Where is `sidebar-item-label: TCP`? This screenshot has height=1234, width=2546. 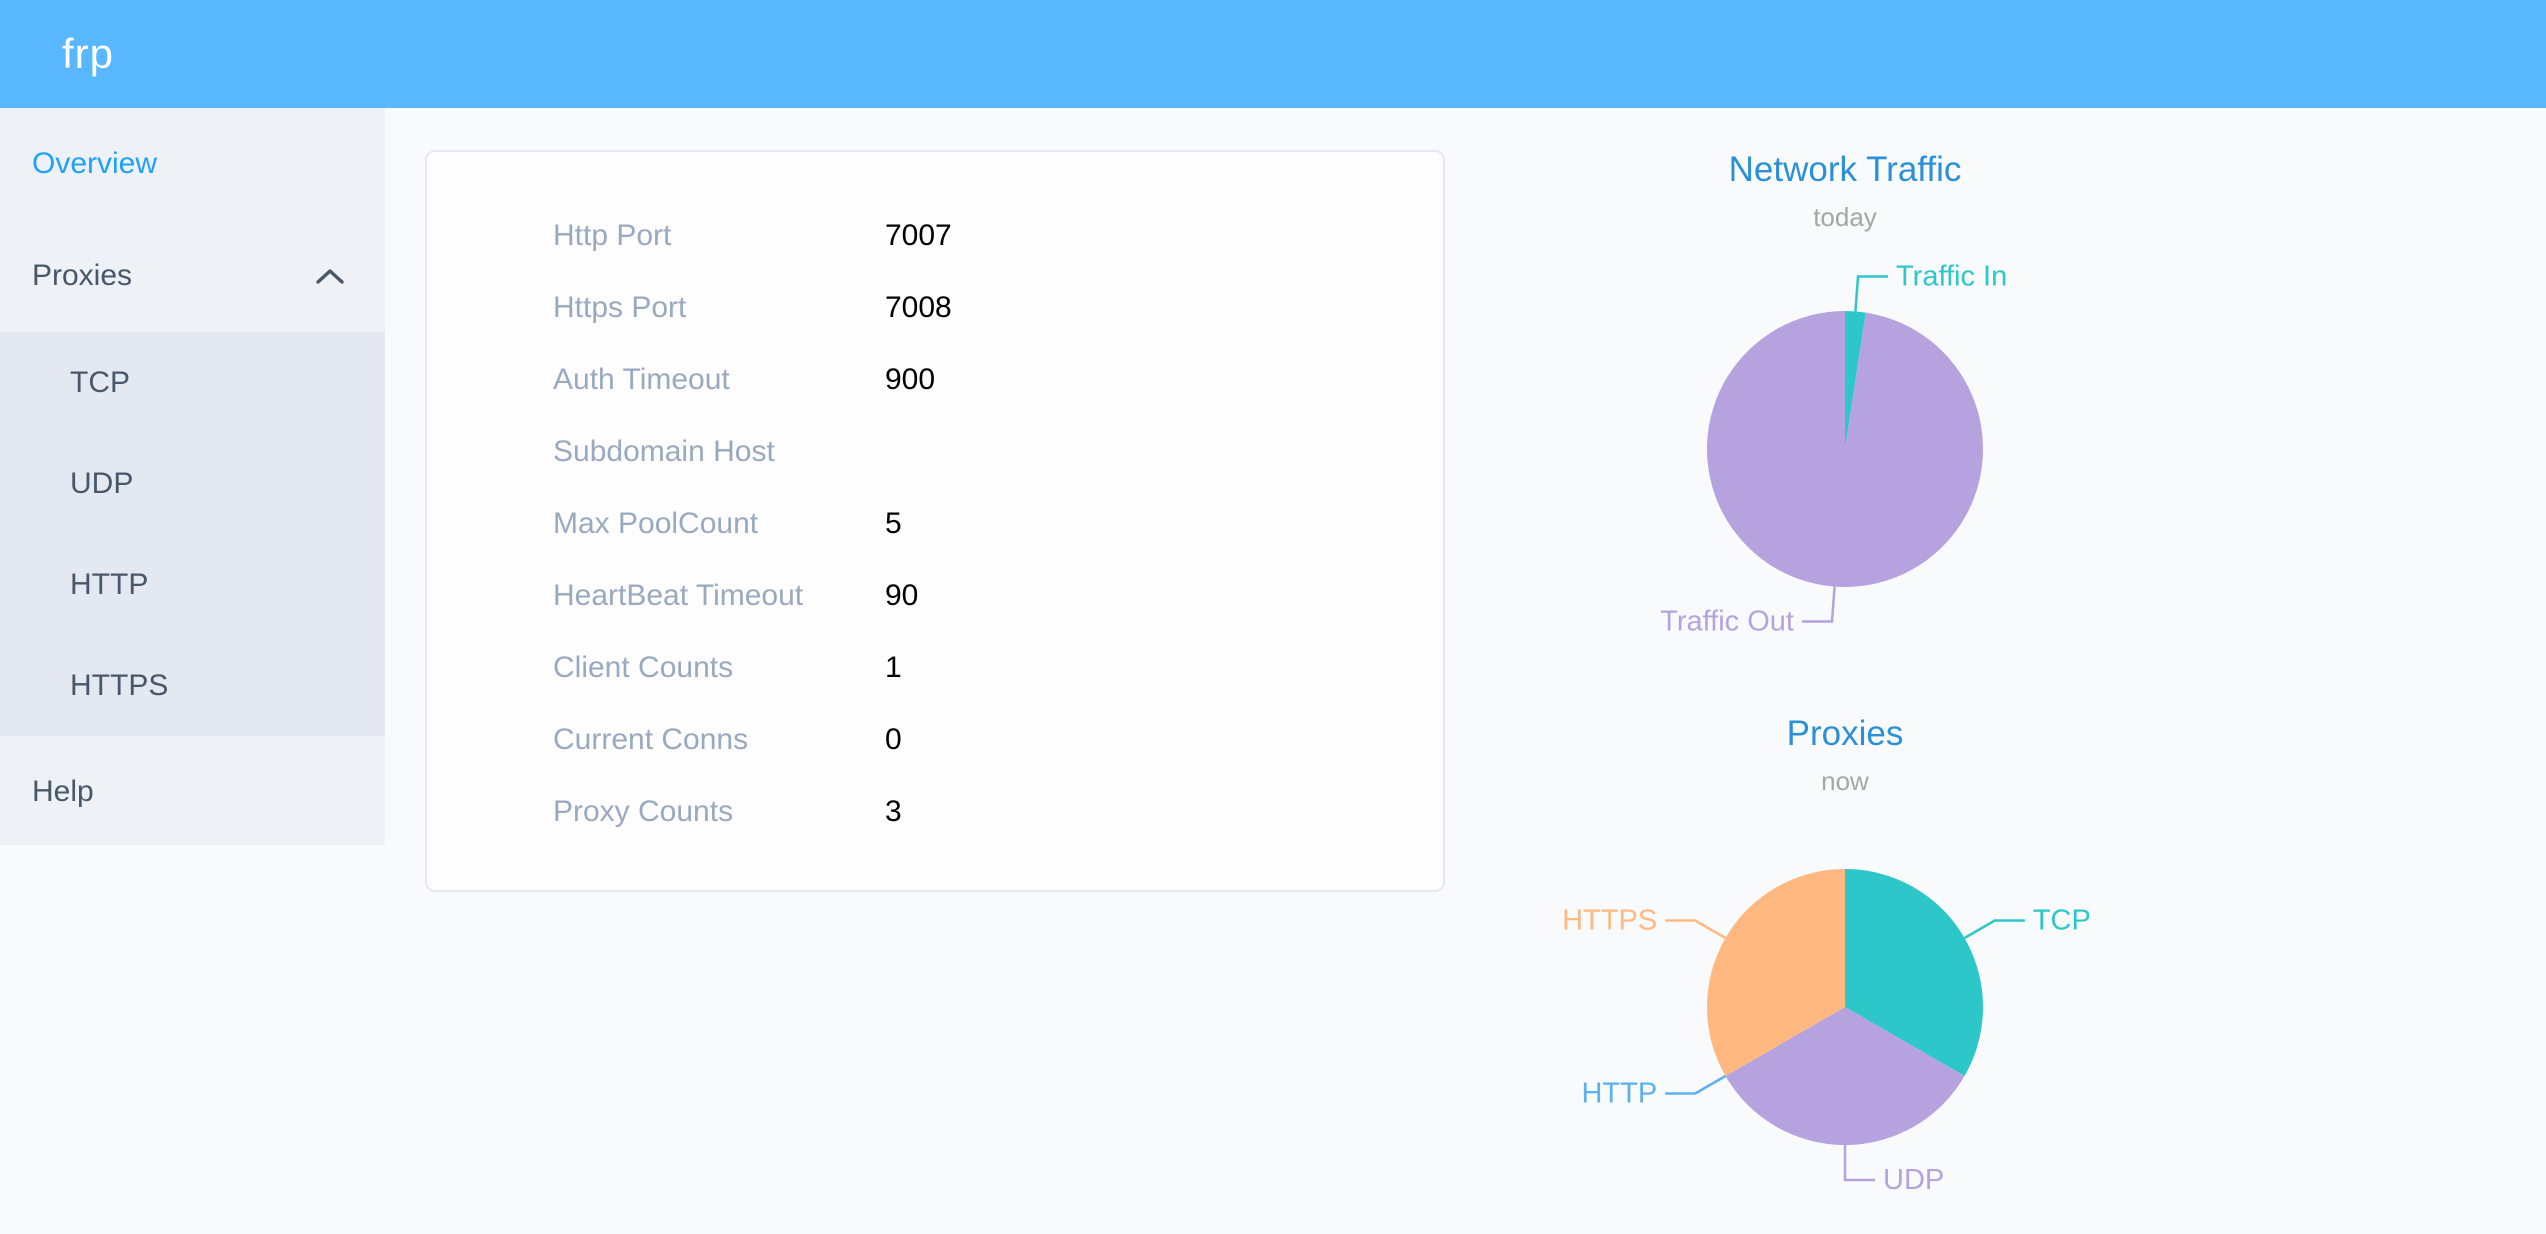
sidebar-item-label: TCP is located at coordinates (100, 382).